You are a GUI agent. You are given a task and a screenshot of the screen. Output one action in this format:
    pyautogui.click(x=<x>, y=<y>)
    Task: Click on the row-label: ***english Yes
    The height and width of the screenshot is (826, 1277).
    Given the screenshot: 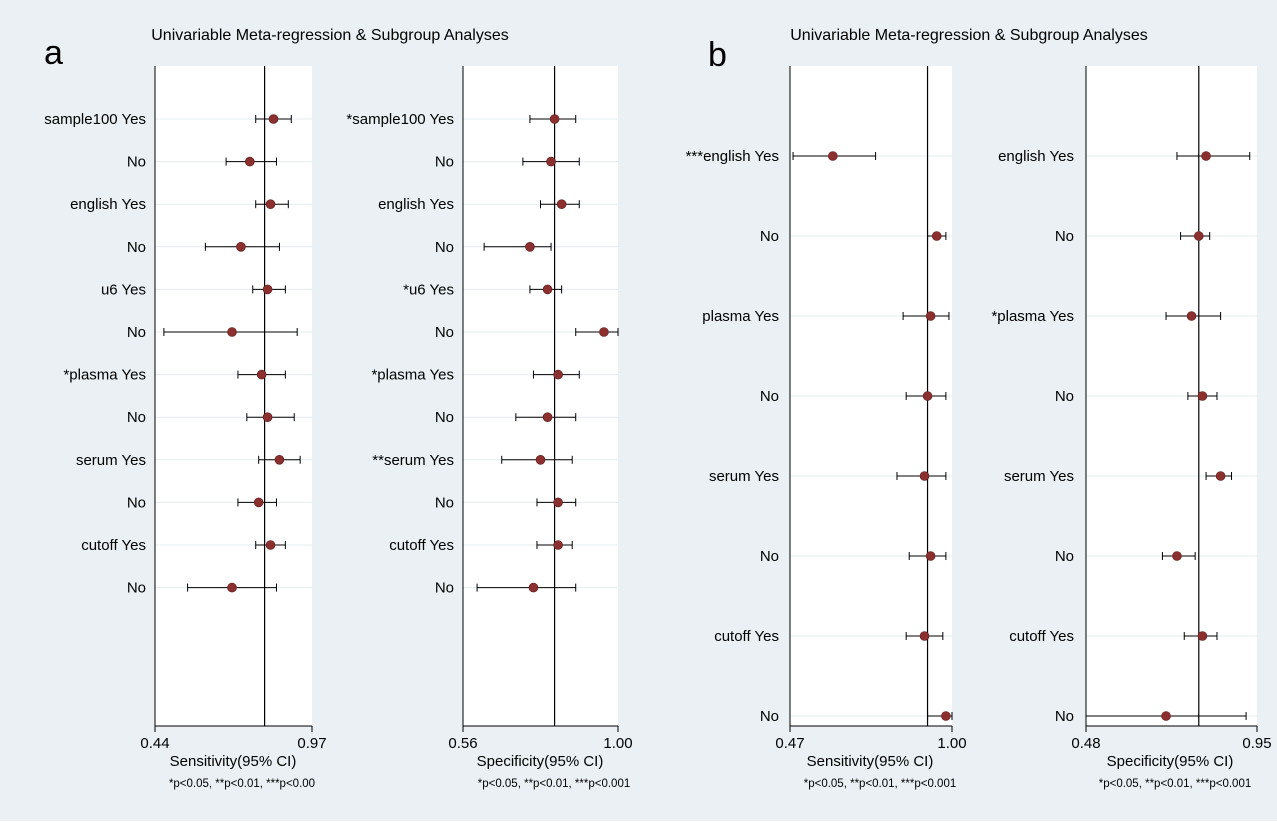 What is the action you would take?
    pyautogui.click(x=732, y=156)
    